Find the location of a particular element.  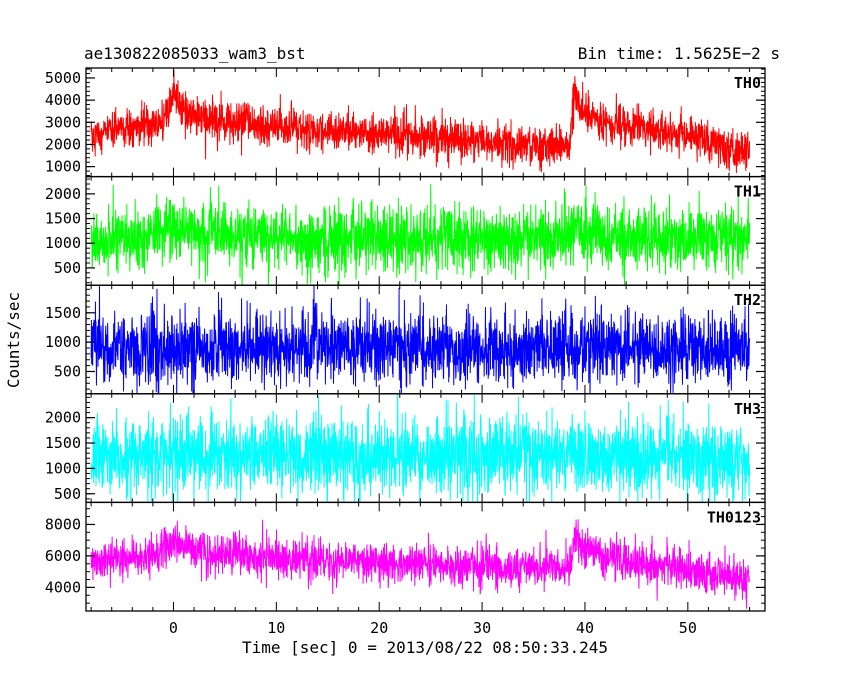

y-tick-label: 8000 is located at coordinates (63, 524).